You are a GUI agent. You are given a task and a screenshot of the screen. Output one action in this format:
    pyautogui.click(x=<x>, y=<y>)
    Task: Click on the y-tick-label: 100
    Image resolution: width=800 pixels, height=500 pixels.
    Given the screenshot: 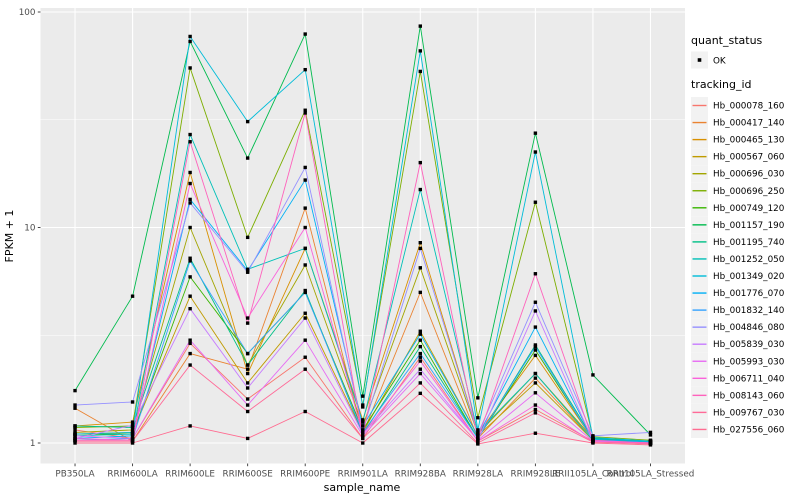 What is the action you would take?
    pyautogui.click(x=27, y=13)
    